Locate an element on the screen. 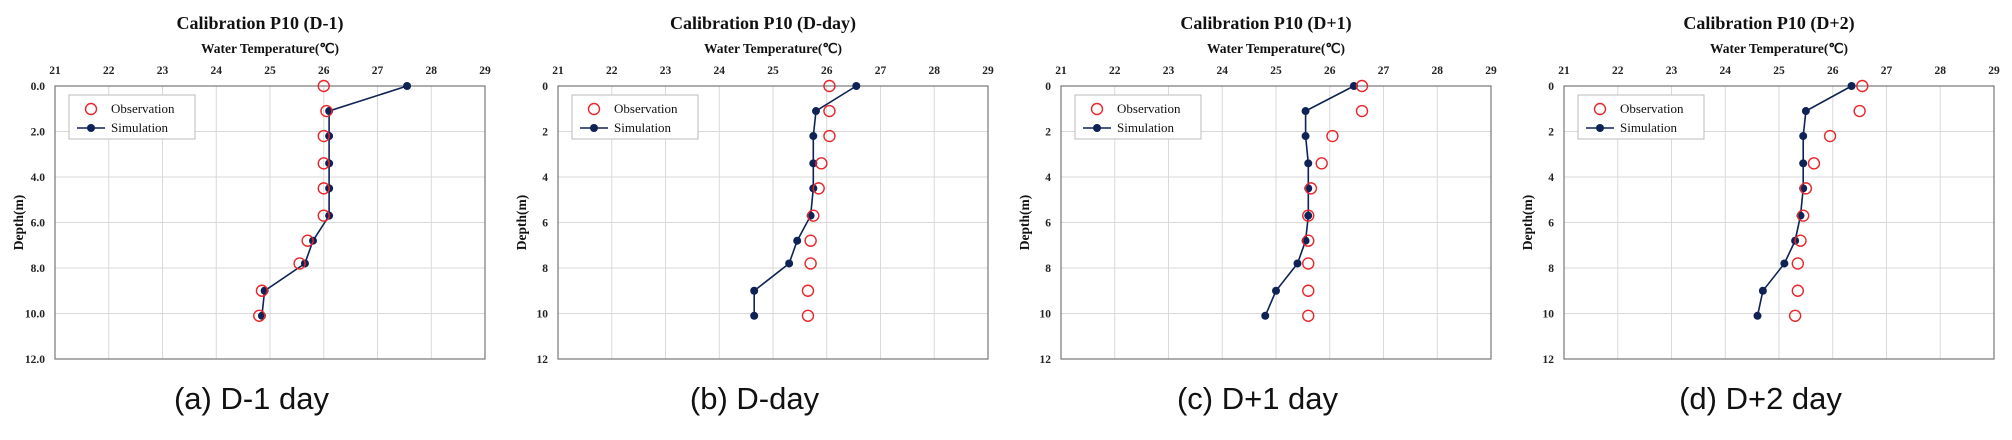 This screenshot has height=440, width=2012. y-tick-label: 0.0 is located at coordinates (38, 87).